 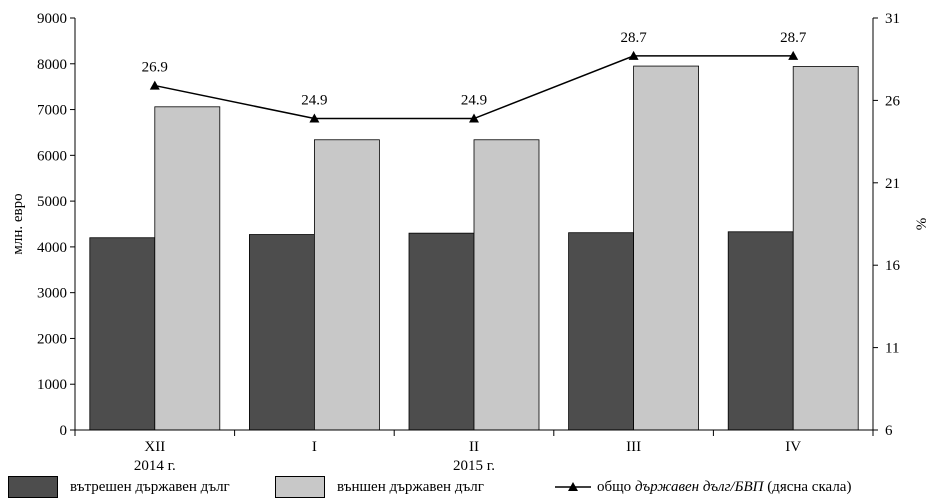 I want to click on data-label-II: 24.9, so click(x=474, y=101).